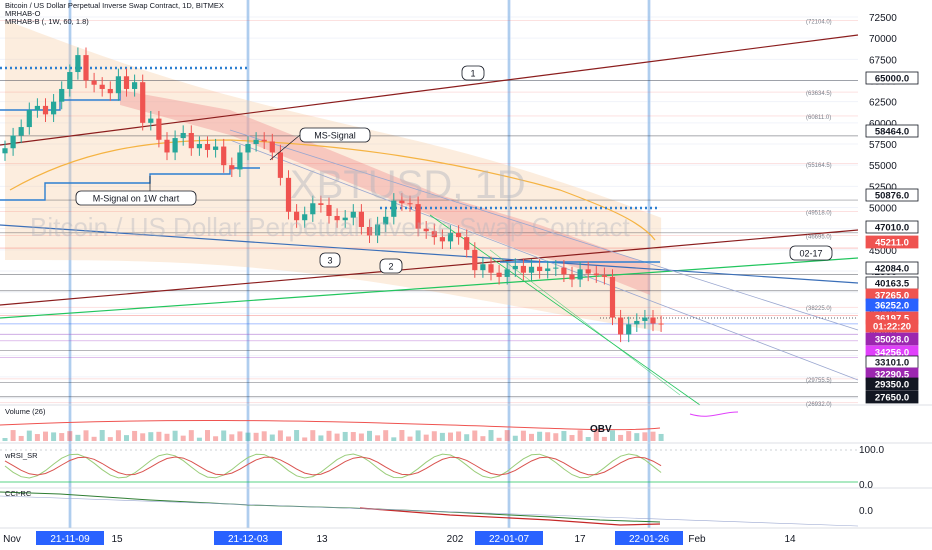  I want to click on y-tick-label: 52500, so click(883, 187).